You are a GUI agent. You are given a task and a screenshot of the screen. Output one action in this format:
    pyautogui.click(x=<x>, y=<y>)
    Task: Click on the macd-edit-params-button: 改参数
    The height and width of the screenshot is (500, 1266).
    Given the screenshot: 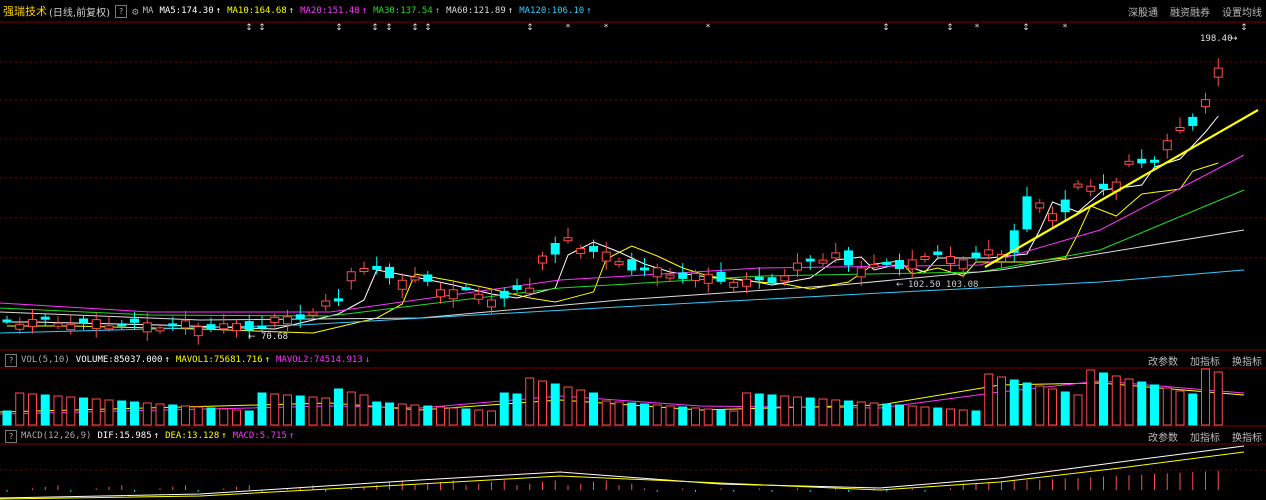 What is the action you would take?
    pyautogui.click(x=1163, y=438)
    